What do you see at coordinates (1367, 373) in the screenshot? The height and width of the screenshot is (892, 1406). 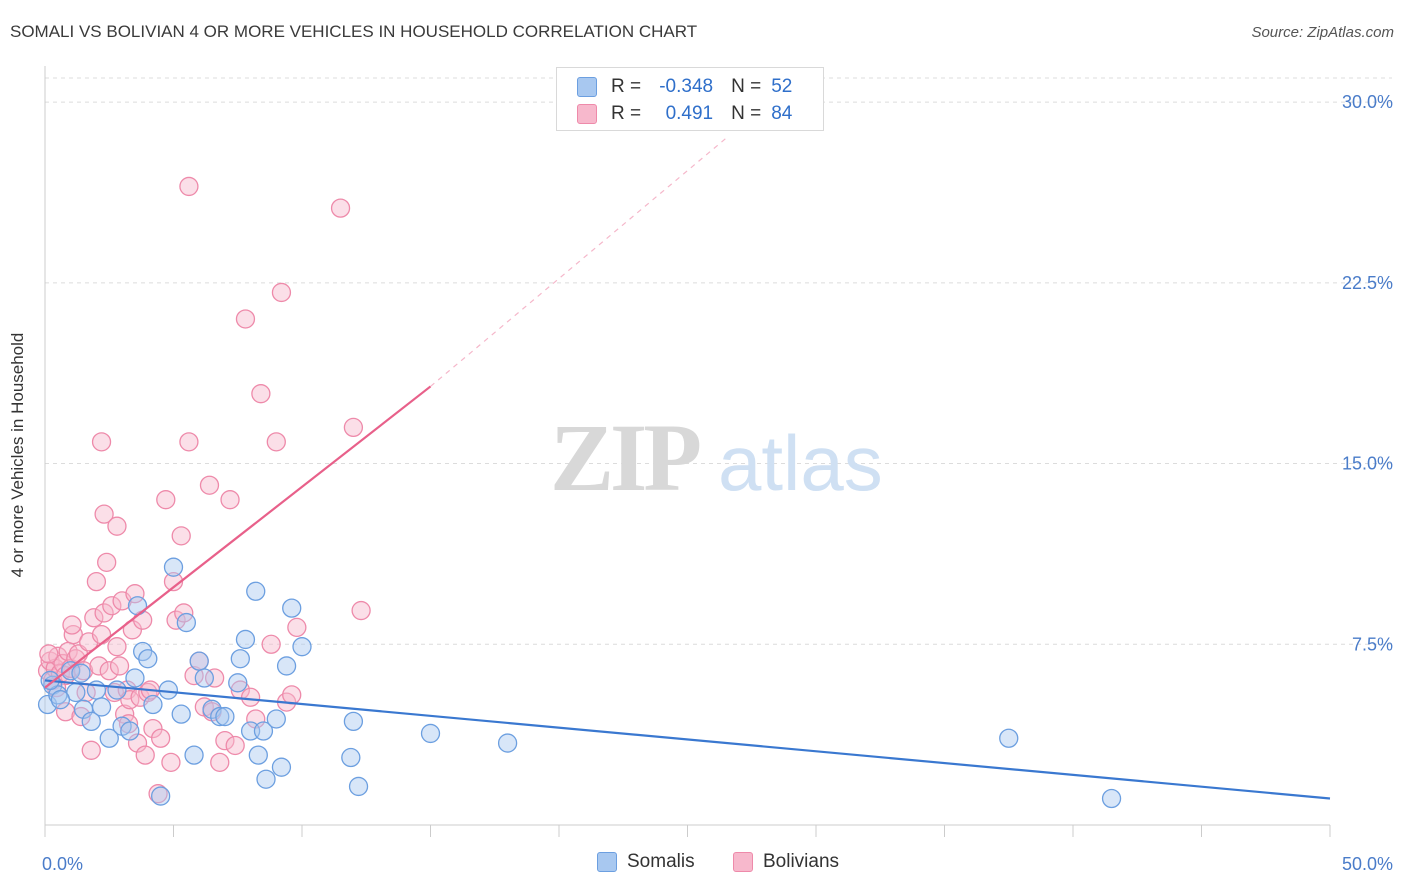 I see `y-tick-labels: 7.5% 15.0% 22.5% 30.0%` at bounding box center [1367, 373].